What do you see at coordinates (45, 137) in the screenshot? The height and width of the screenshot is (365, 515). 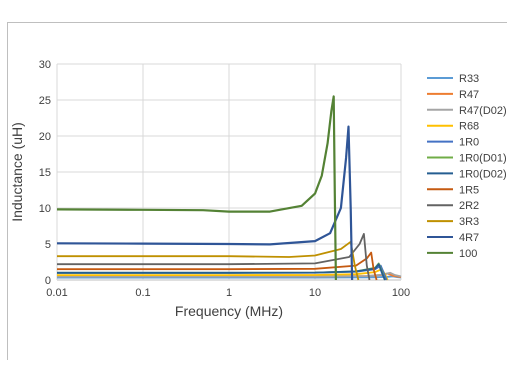 I see `y-tick-label: 20` at bounding box center [45, 137].